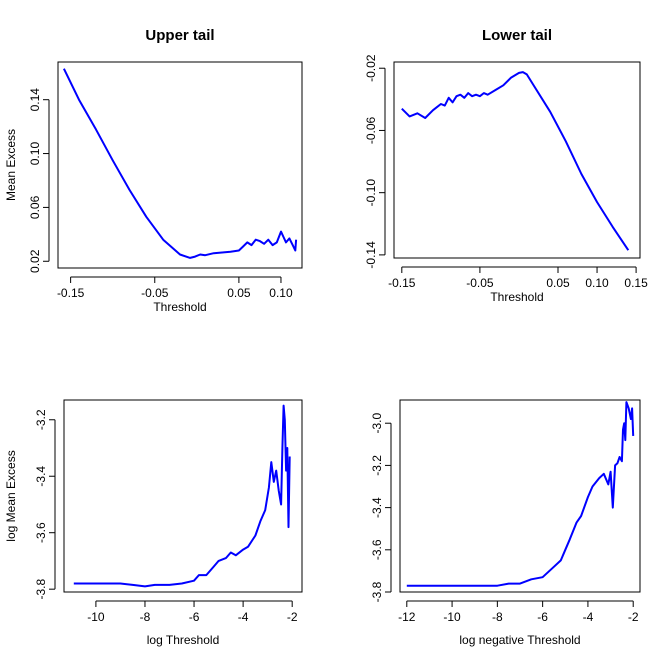  I want to click on y-axis-label: Mean Excess, so click(11, 165).